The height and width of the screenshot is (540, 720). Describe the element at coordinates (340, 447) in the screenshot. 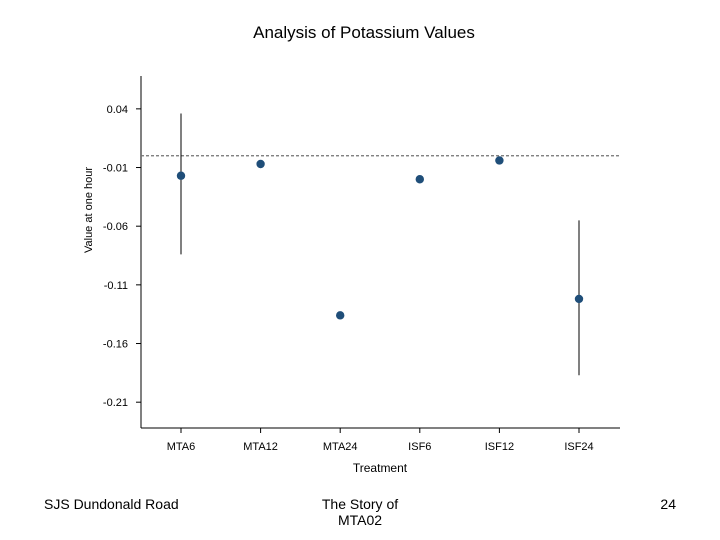

I see `x-tick-label: MTA24` at that location.